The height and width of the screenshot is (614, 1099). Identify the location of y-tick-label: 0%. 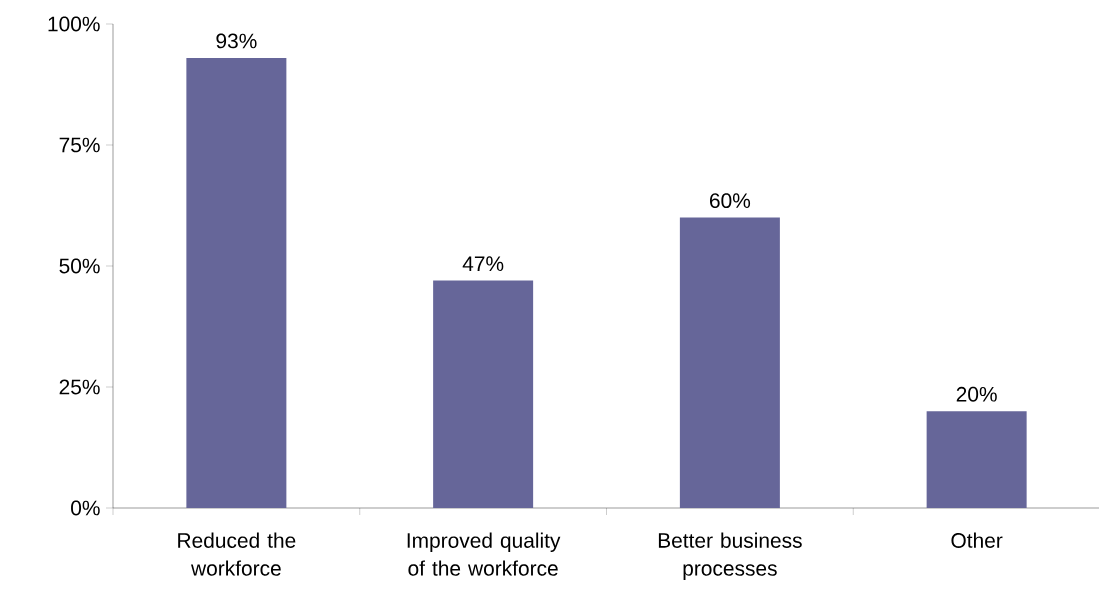
(85, 508).